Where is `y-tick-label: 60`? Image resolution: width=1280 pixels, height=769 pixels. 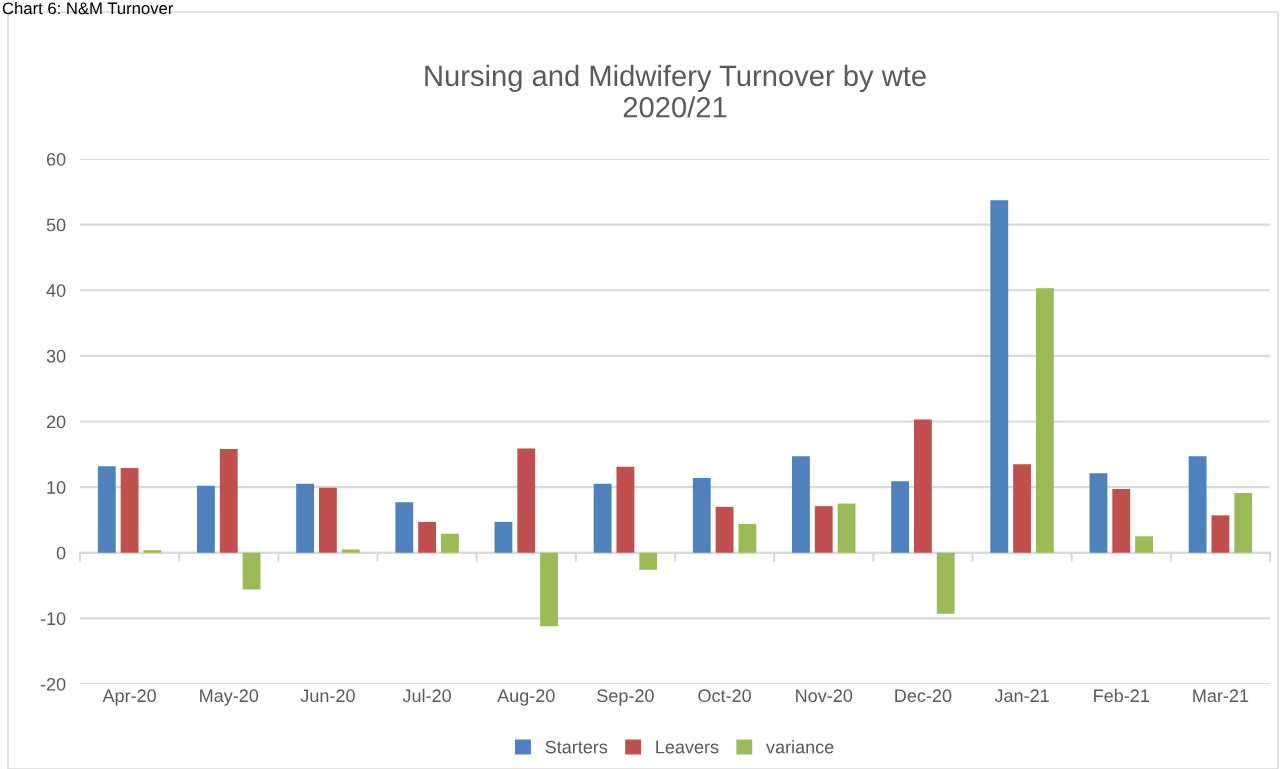 y-tick-label: 60 is located at coordinates (56, 159).